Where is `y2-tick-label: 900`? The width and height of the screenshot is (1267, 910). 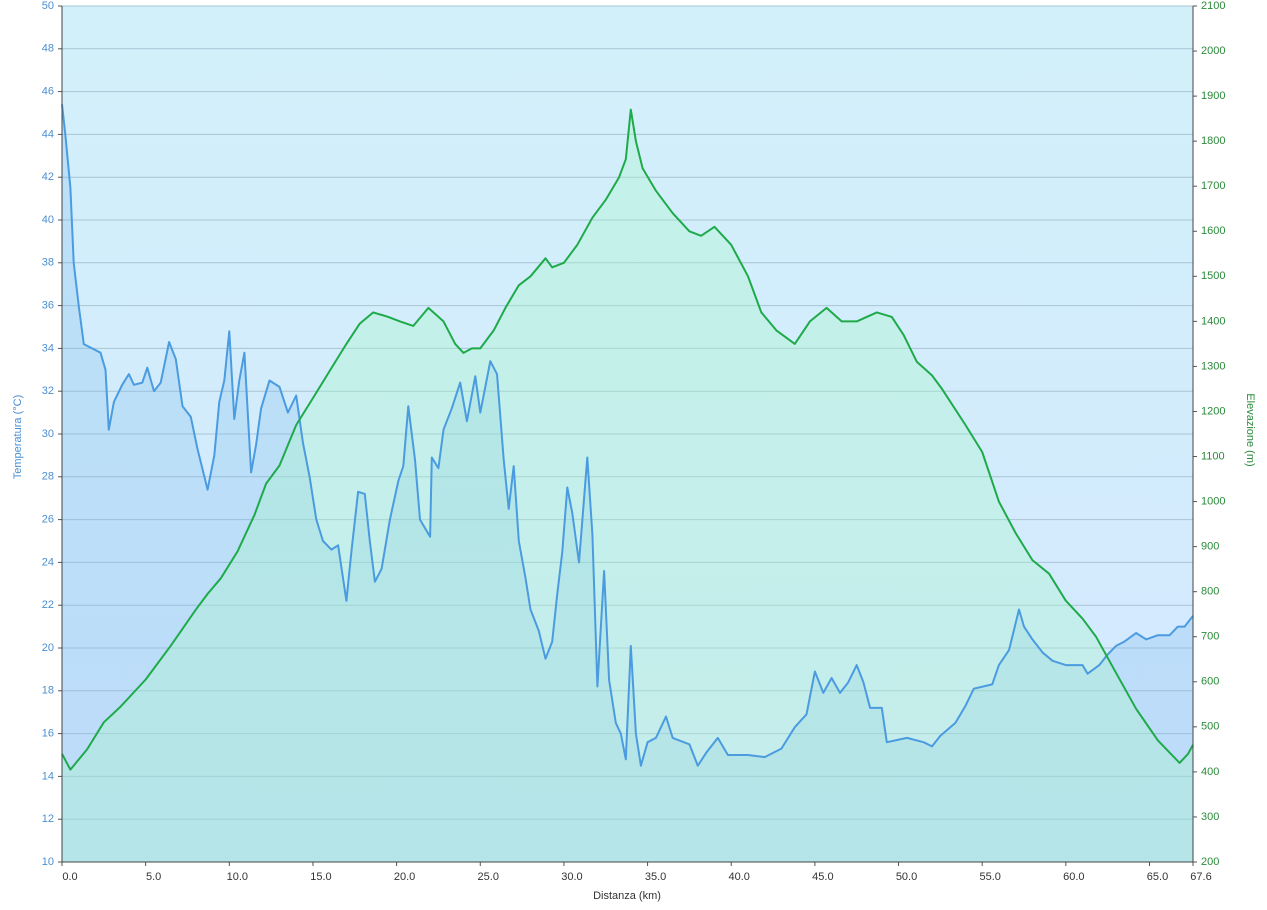 y2-tick-label: 900 is located at coordinates (1210, 547).